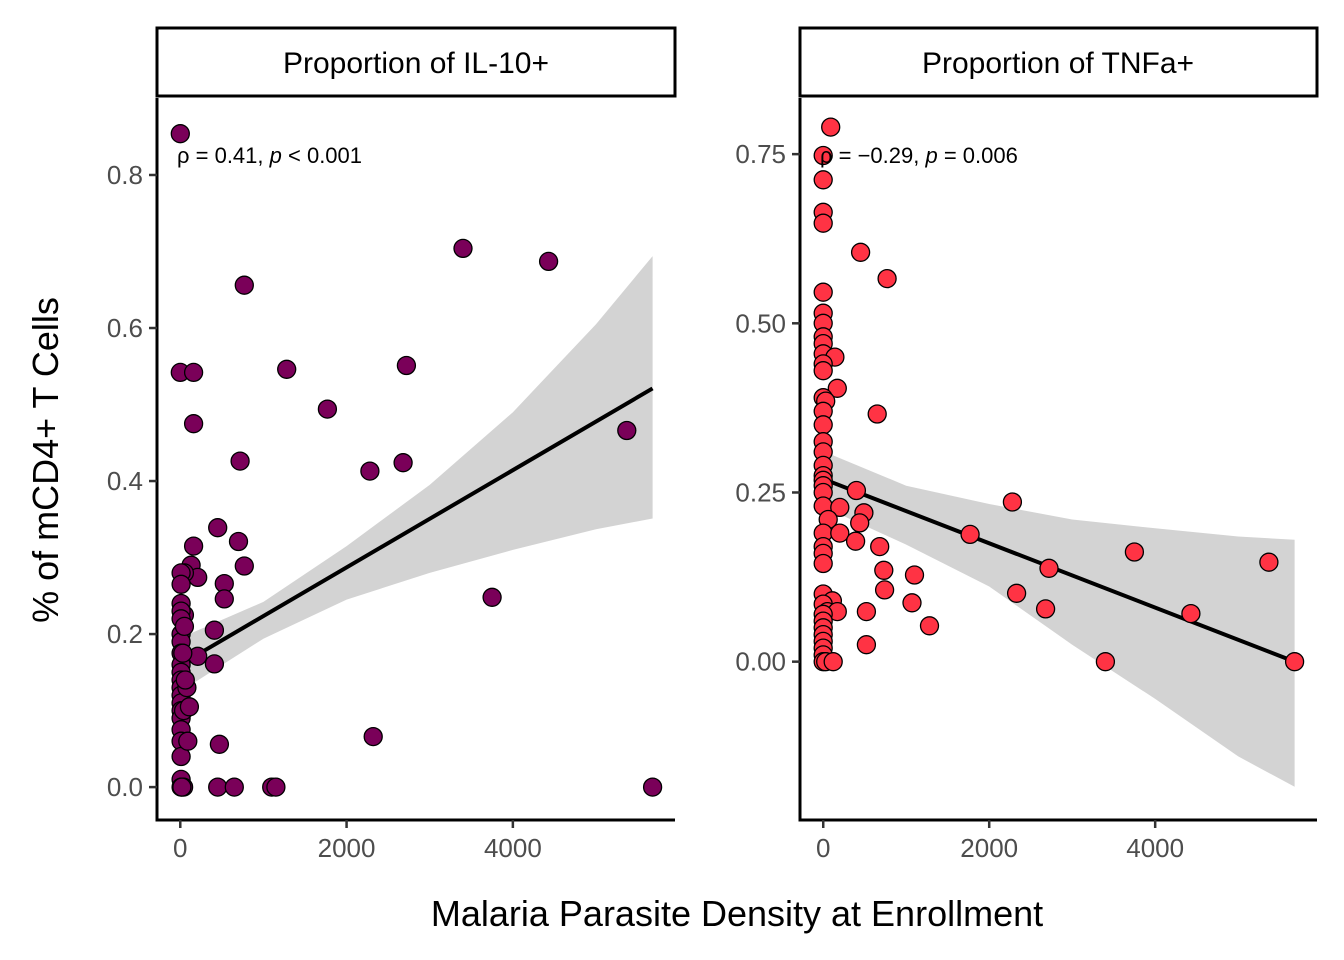  I want to click on annotation-p-tnfa: p, so click(930, 155).